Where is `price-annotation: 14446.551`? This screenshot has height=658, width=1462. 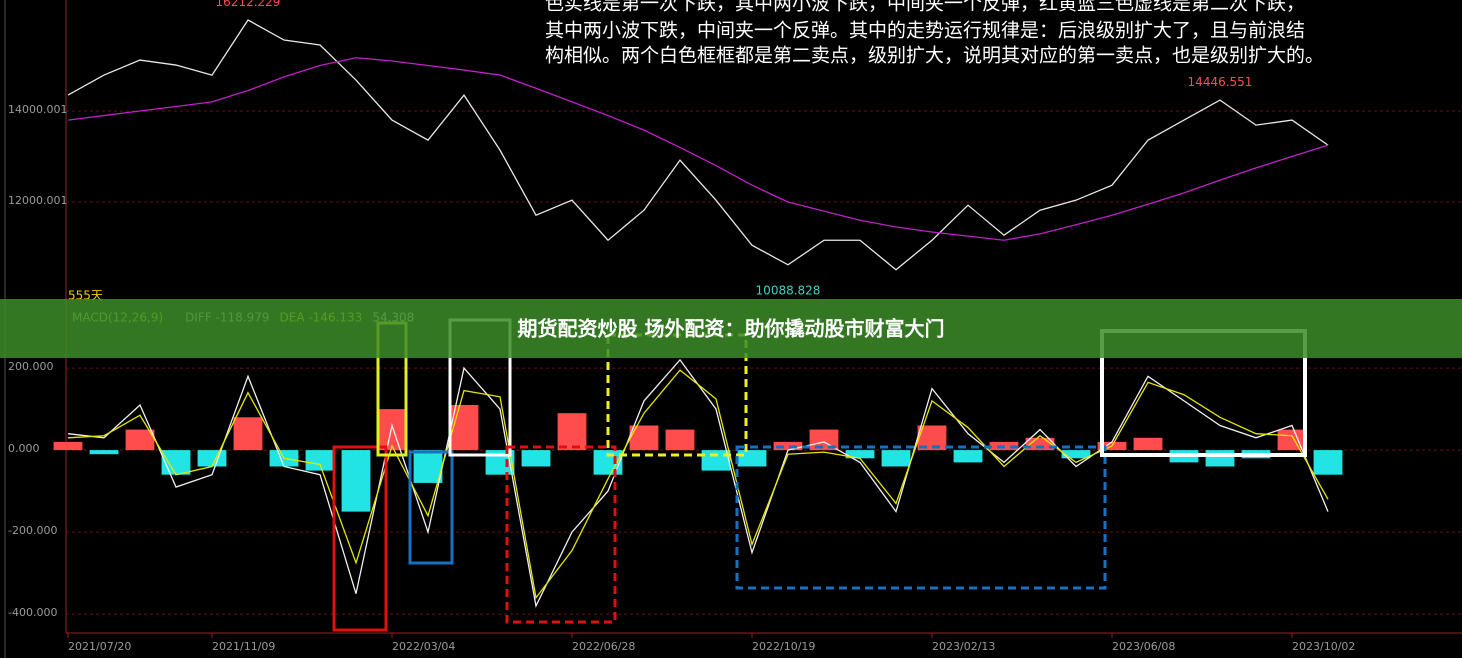 price-annotation: 14446.551 is located at coordinates (1220, 82).